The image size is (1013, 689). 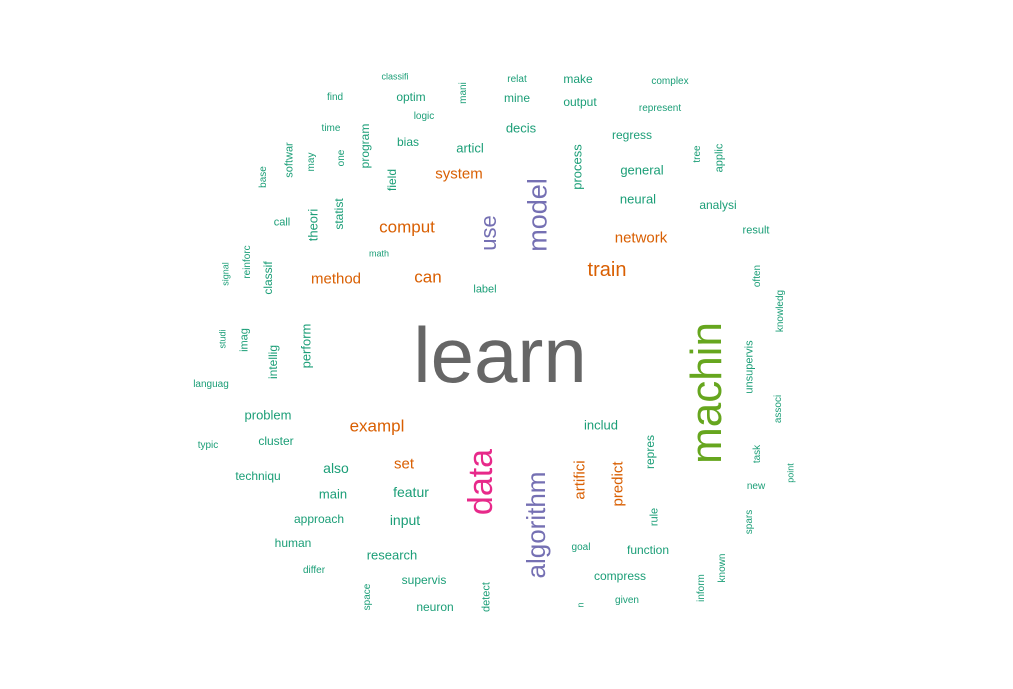 What do you see at coordinates (339, 214) in the screenshot?
I see `word-statist: statist` at bounding box center [339, 214].